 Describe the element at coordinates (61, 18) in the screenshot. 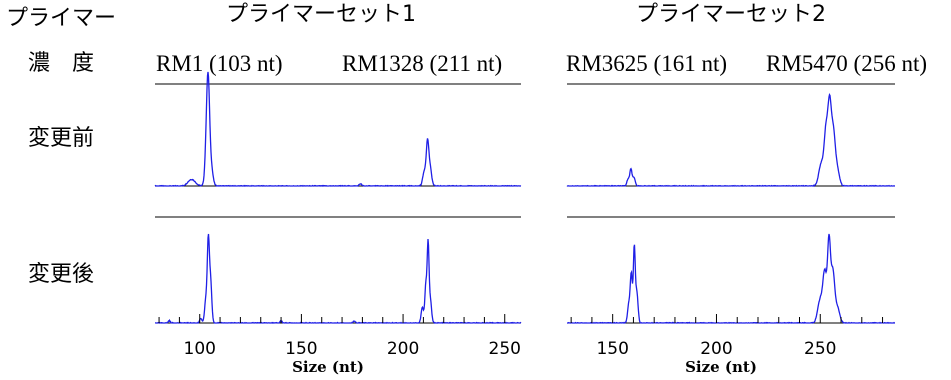

I see `row-header-title: プライマー` at that location.